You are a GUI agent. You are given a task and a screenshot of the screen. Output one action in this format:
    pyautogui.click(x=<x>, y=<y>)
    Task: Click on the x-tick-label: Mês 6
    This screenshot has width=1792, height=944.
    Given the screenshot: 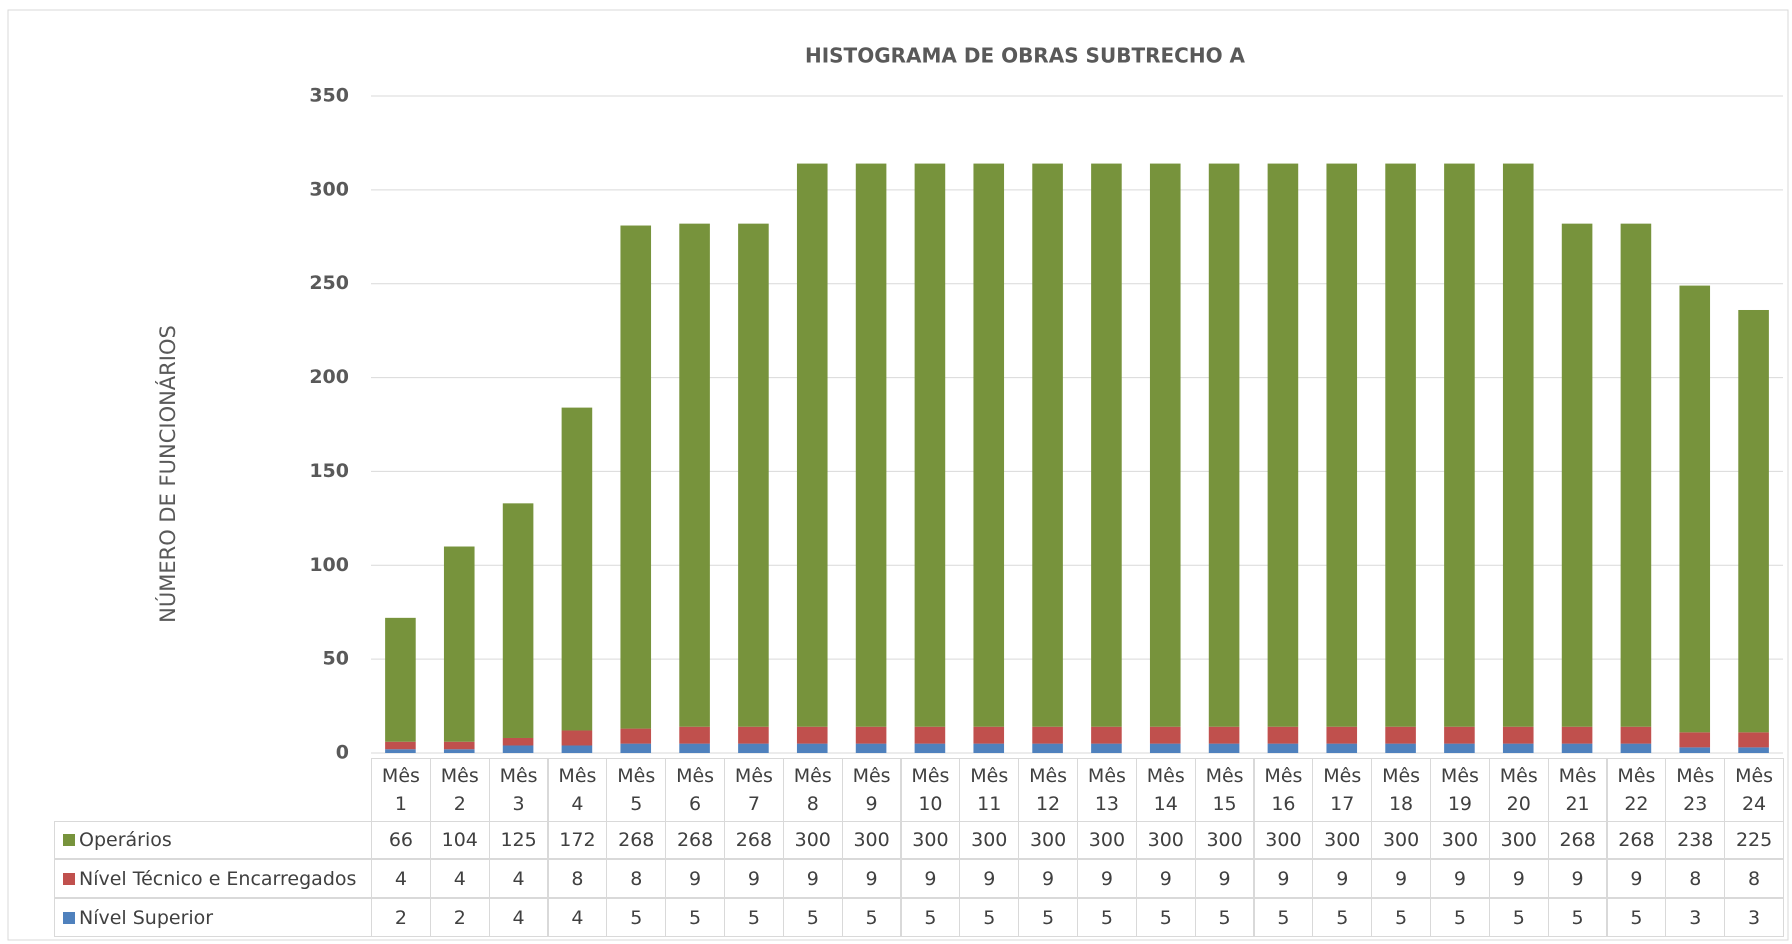 What is the action you would take?
    pyautogui.click(x=695, y=790)
    